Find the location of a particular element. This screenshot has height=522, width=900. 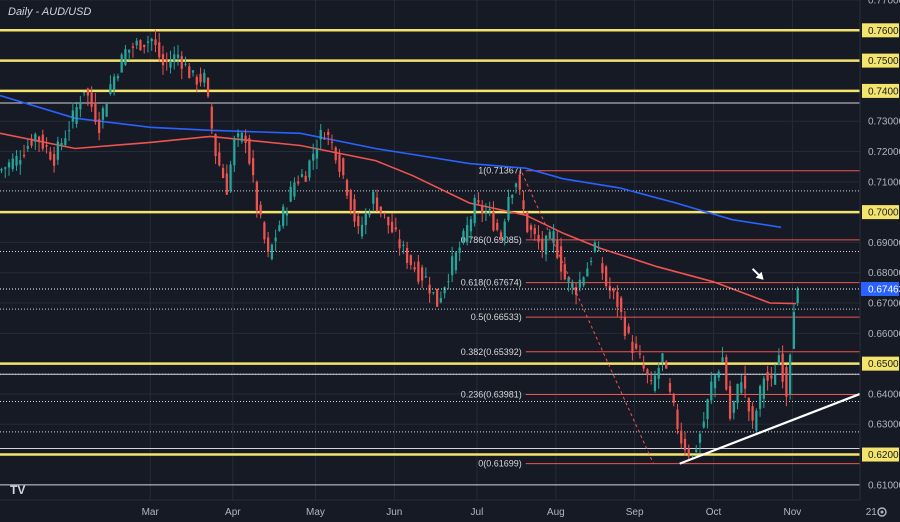

time-axis: Mar Apr May Jun Jul Aug Sep Oct Nov 21 is located at coordinates (450, 510).